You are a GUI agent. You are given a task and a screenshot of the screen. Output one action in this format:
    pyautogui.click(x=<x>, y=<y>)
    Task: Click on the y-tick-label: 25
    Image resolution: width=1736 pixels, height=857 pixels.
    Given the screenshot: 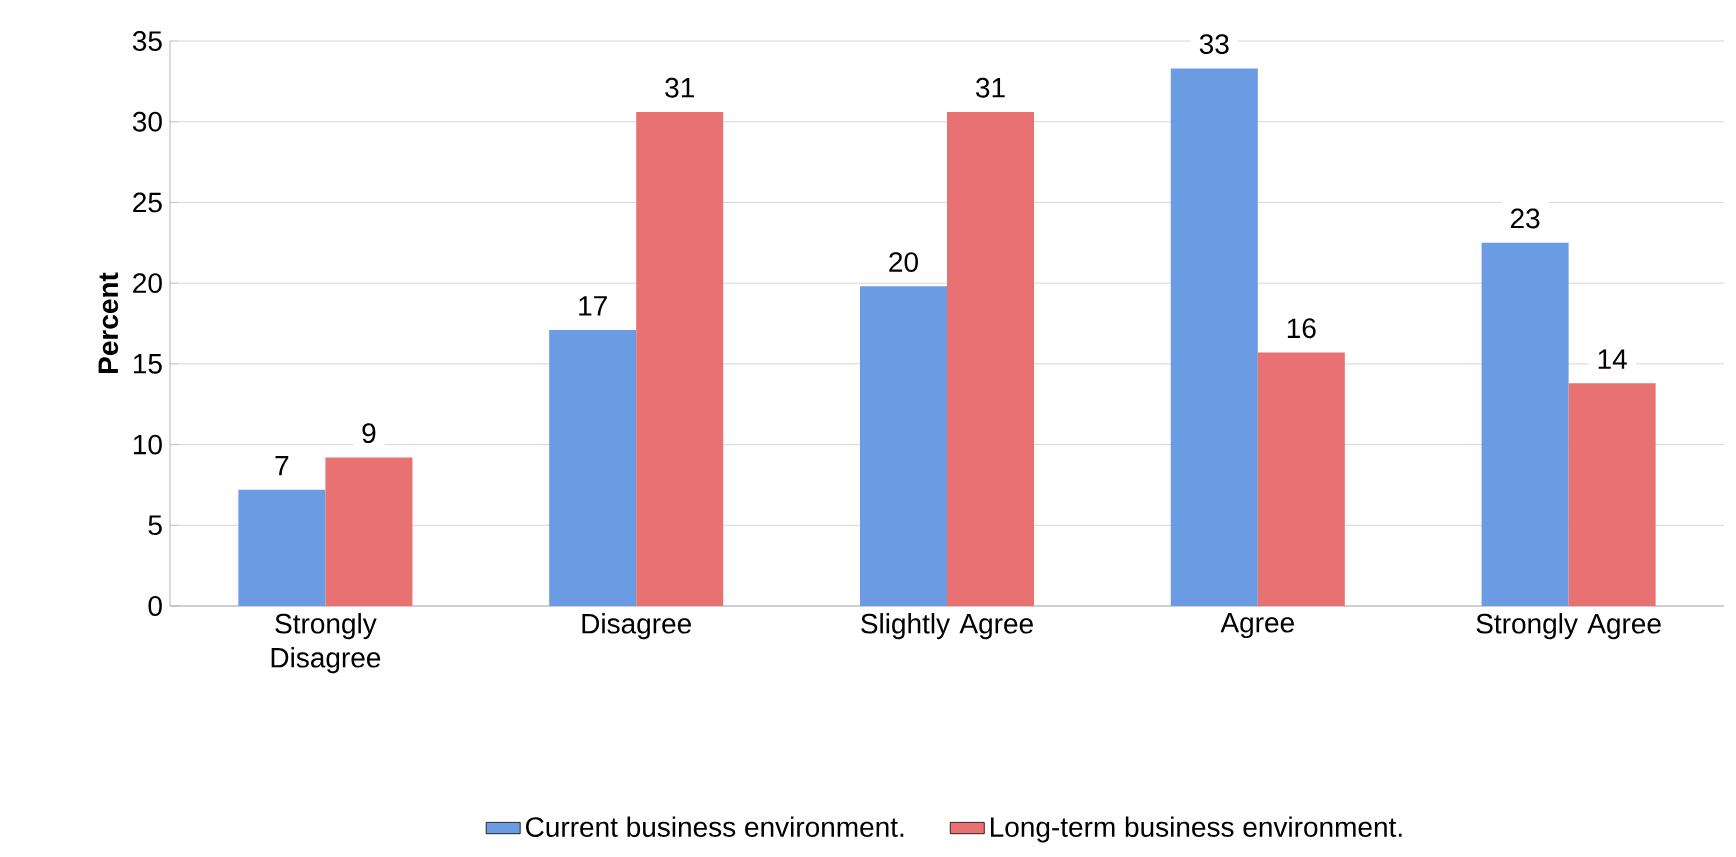 What is the action you would take?
    pyautogui.click(x=147, y=202)
    